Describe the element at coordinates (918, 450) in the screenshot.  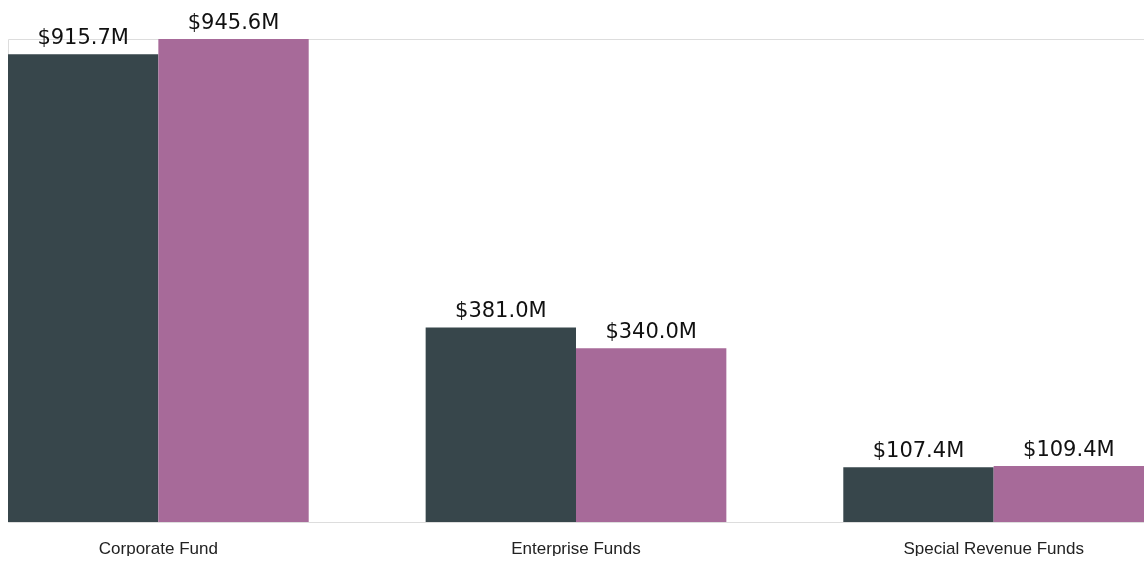
I see `data-label: $107.4M` at that location.